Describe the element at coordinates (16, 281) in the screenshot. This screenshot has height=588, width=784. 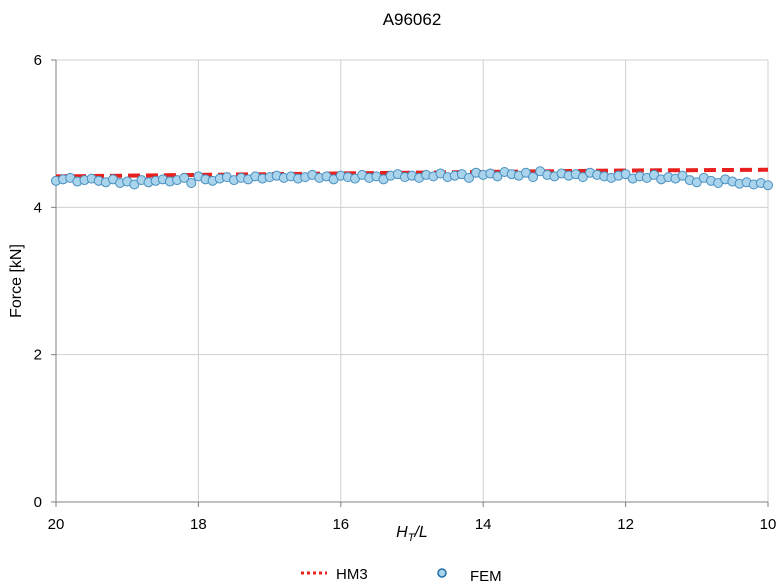
I see `y-axis-label: Force [kN]` at that location.